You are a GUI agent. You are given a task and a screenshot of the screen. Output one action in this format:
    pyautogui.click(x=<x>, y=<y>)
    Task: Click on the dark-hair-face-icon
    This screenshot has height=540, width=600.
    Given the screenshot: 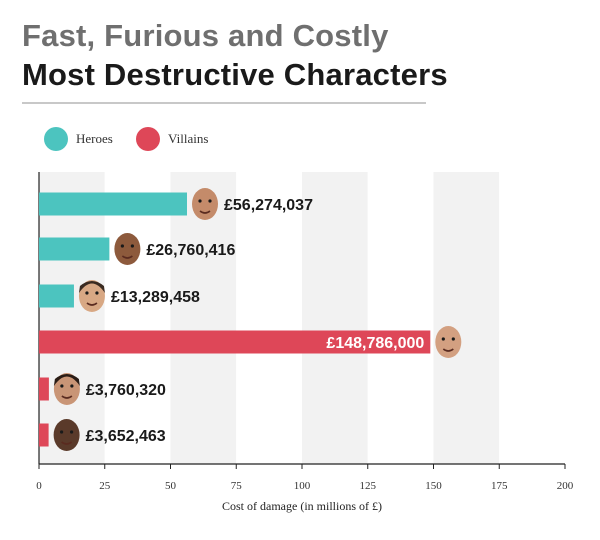 What is the action you would take?
    pyautogui.click(x=66, y=389)
    